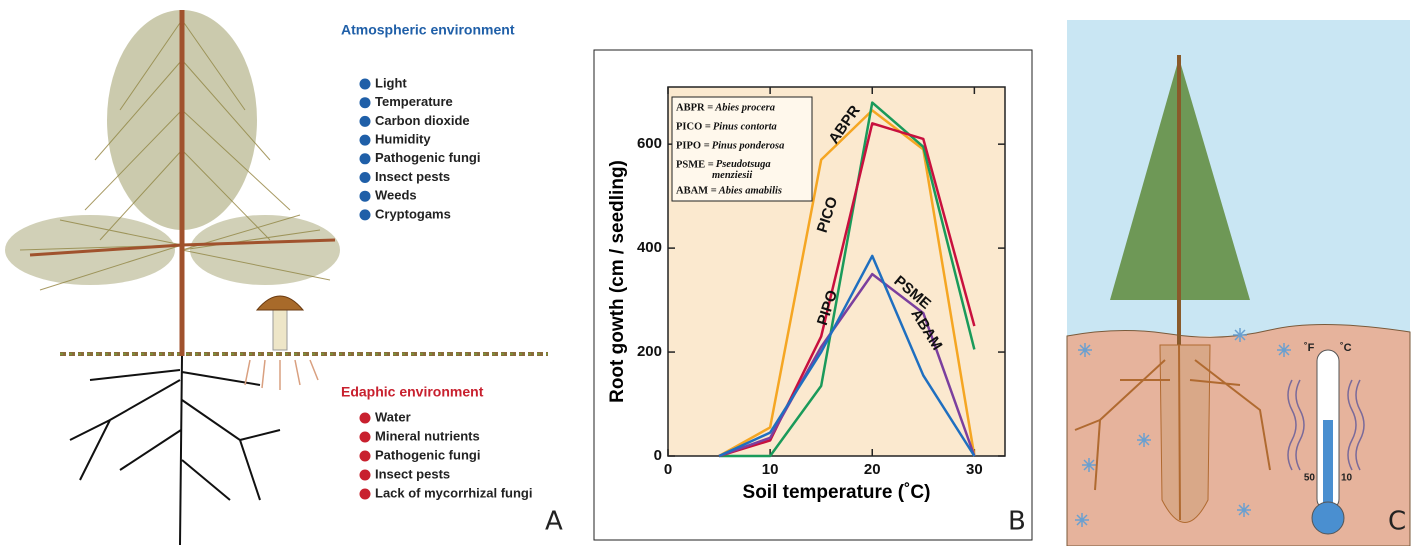 The image size is (1417, 551). Describe the element at coordinates (748, 145) in the screenshot. I see `legend-species: Pinus ponderosa` at that location.